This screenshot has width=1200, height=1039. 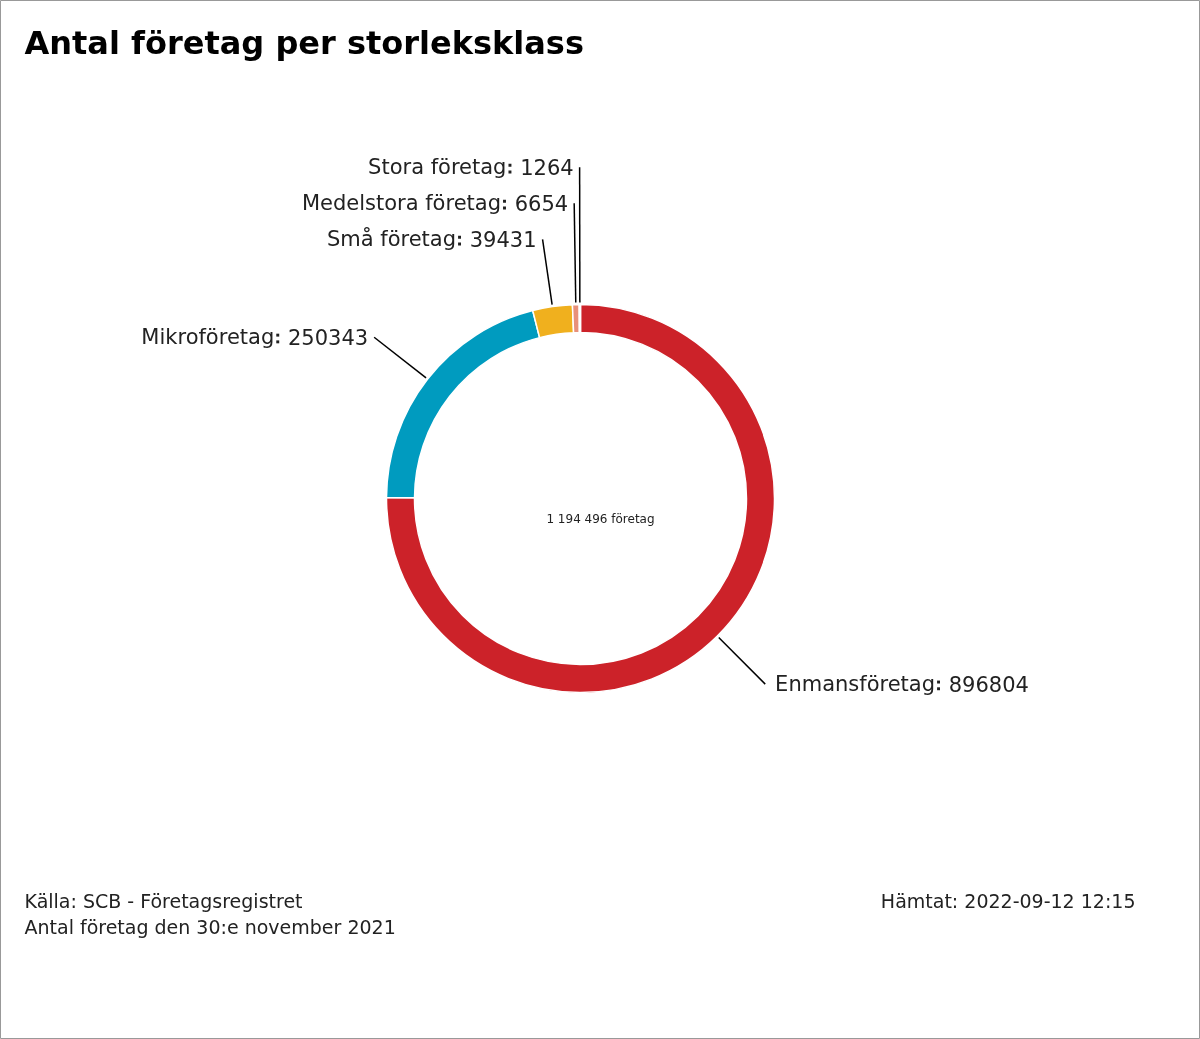 What do you see at coordinates (855, 684) in the screenshot?
I see `slice-label: Enmansföretag` at bounding box center [855, 684].